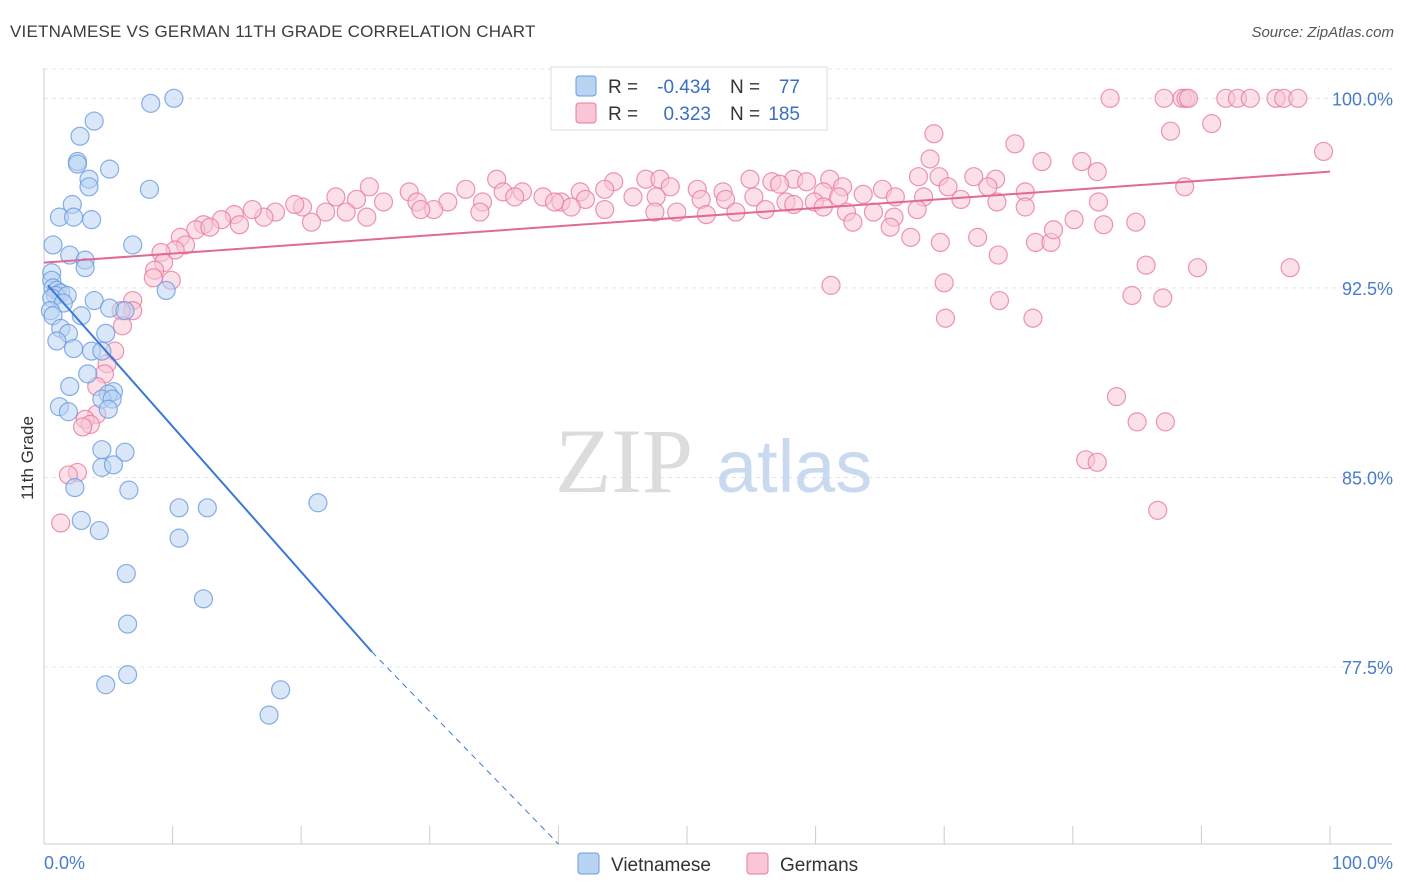  What do you see at coordinates (1362, 863) in the screenshot?
I see `x-tick-label: 100.0%` at bounding box center [1362, 863].